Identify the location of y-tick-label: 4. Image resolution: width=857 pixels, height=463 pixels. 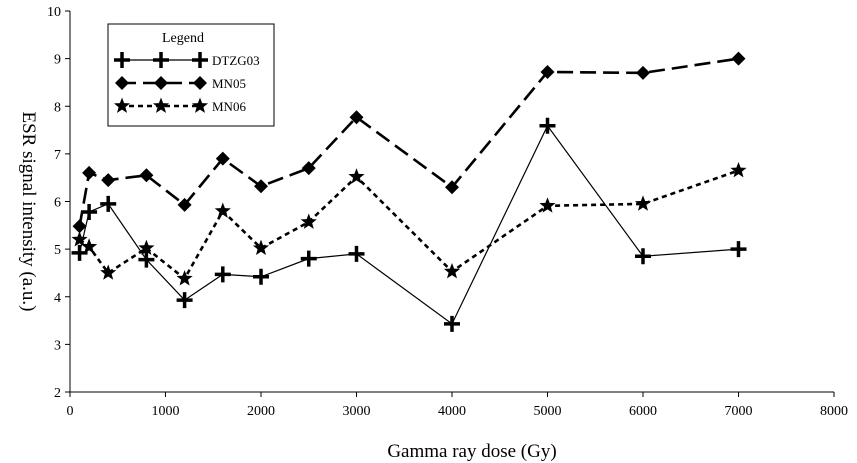
(57, 298).